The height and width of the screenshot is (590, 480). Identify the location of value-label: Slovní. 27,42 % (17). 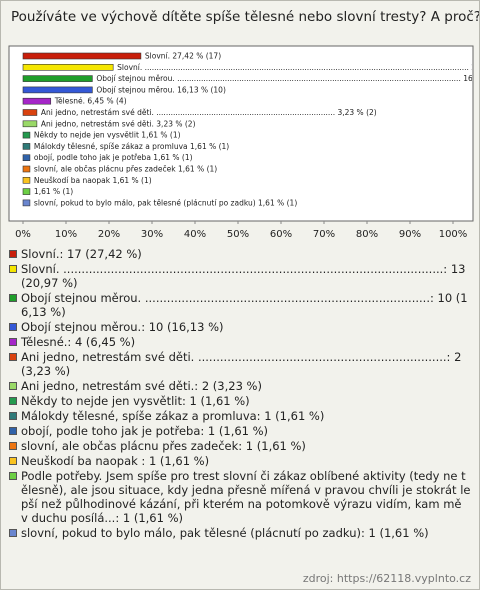
(183, 56).